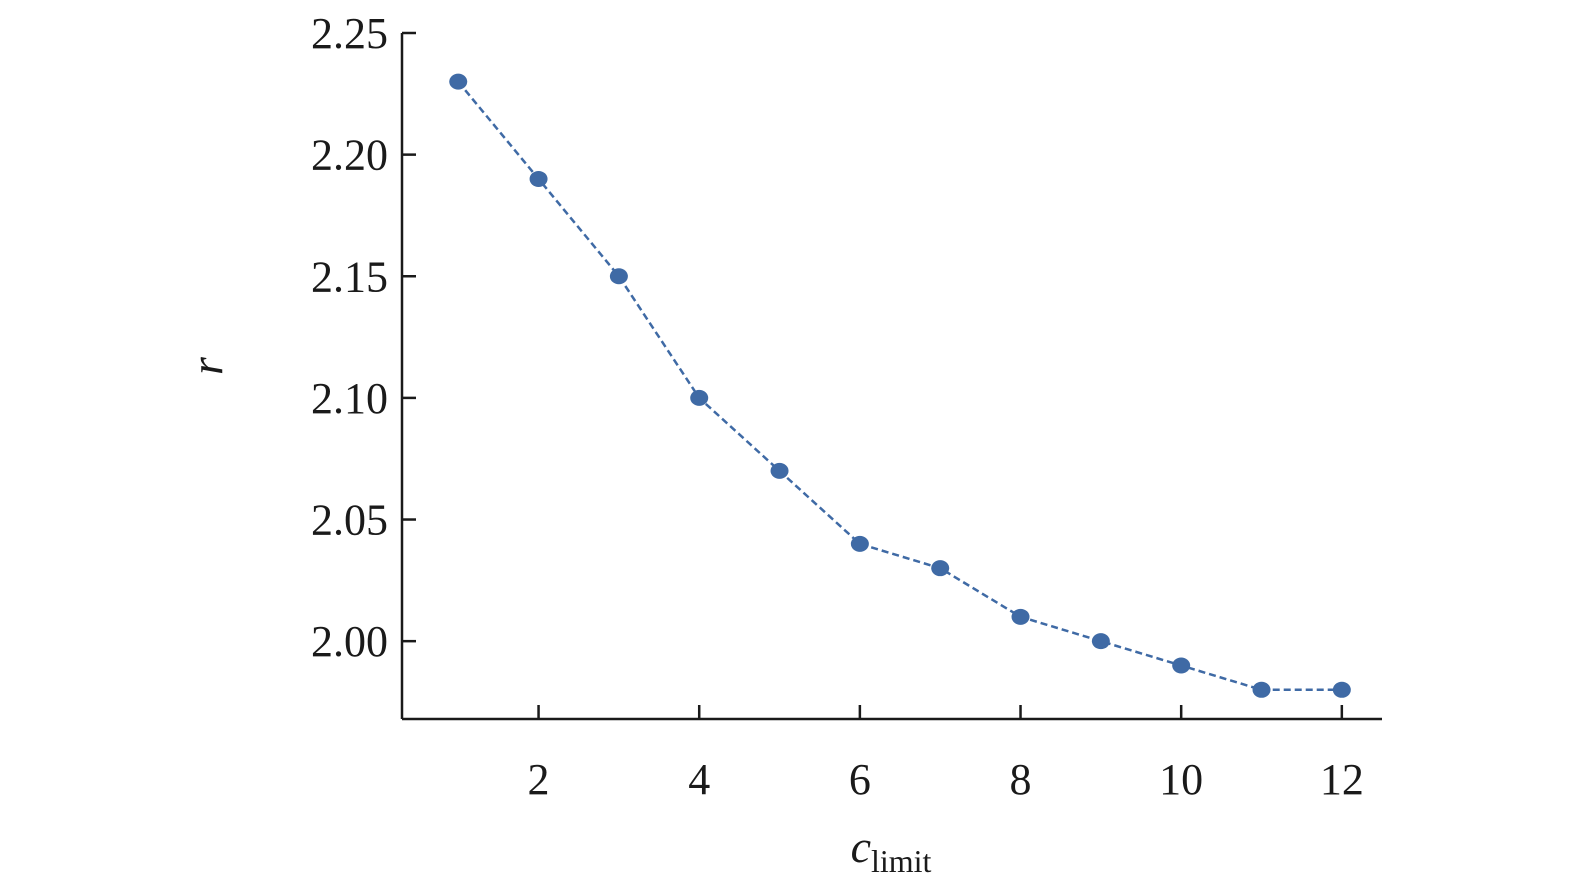 This screenshot has width=1575, height=896. Describe the element at coordinates (946, 754) in the screenshot. I see `x-axis-ticks: 2 4 6 8 10 12` at that location.